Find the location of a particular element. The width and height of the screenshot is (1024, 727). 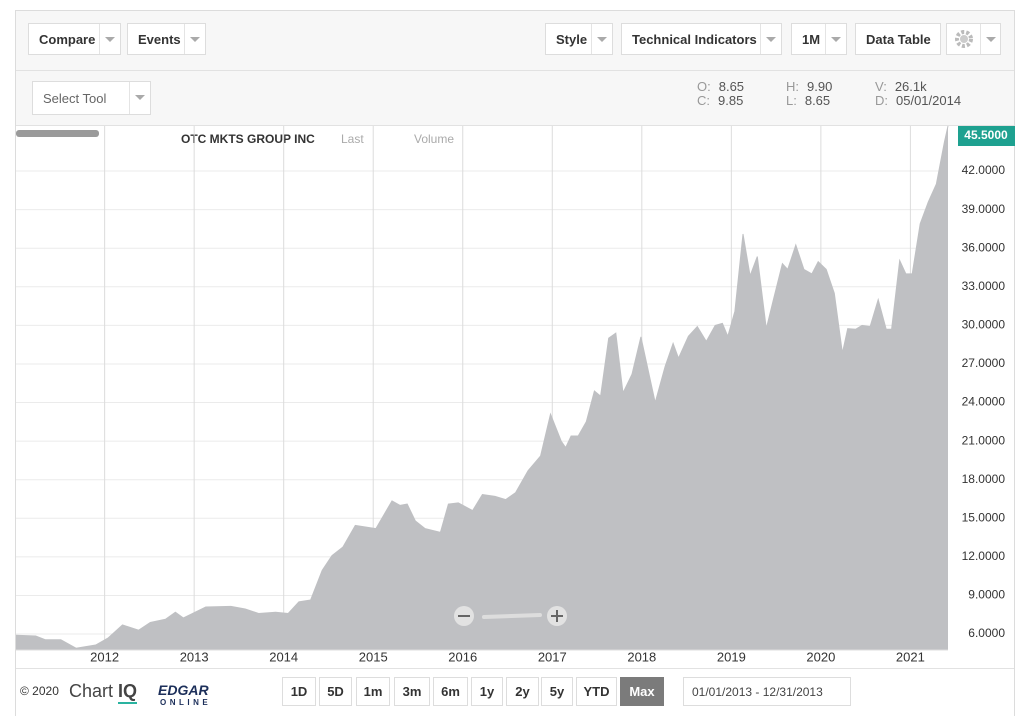

range-button: 1D is located at coordinates (299, 691).